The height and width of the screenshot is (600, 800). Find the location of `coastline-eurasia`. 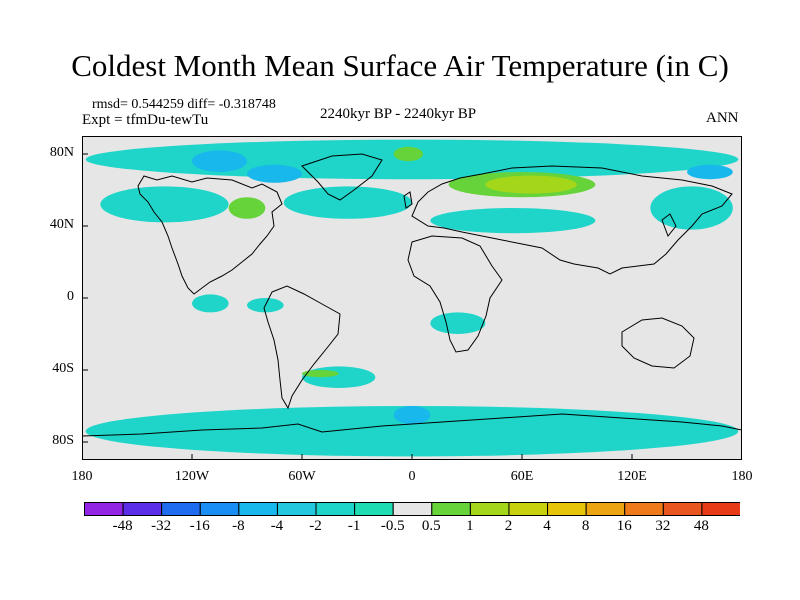

coastline-eurasia is located at coordinates (572, 220).